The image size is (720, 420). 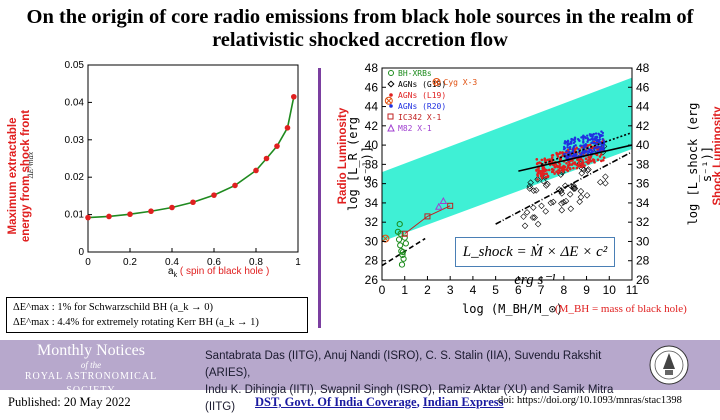 What do you see at coordinates (643, 203) in the screenshot?
I see `right-y-tick-label-right: 34` at bounding box center [643, 203].